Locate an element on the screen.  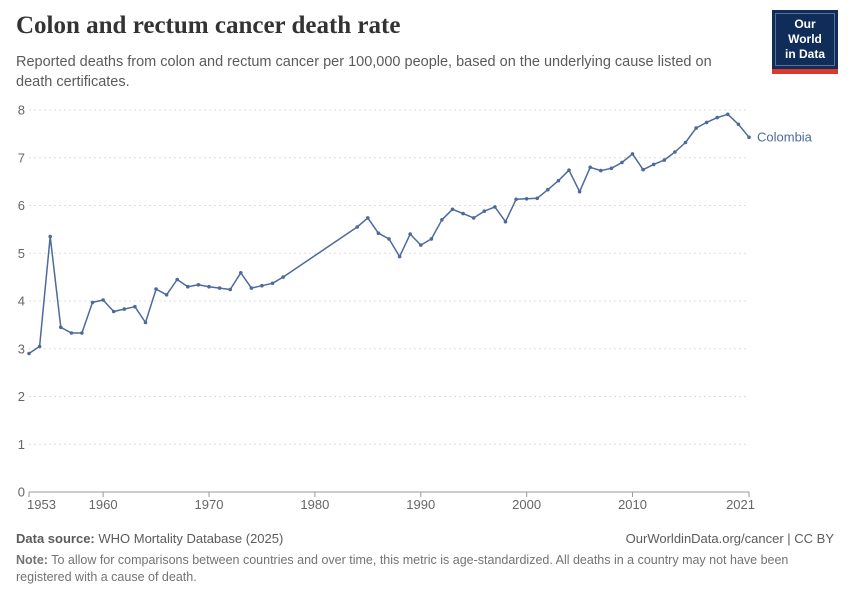
data-point-1984 is located at coordinates (357, 227).